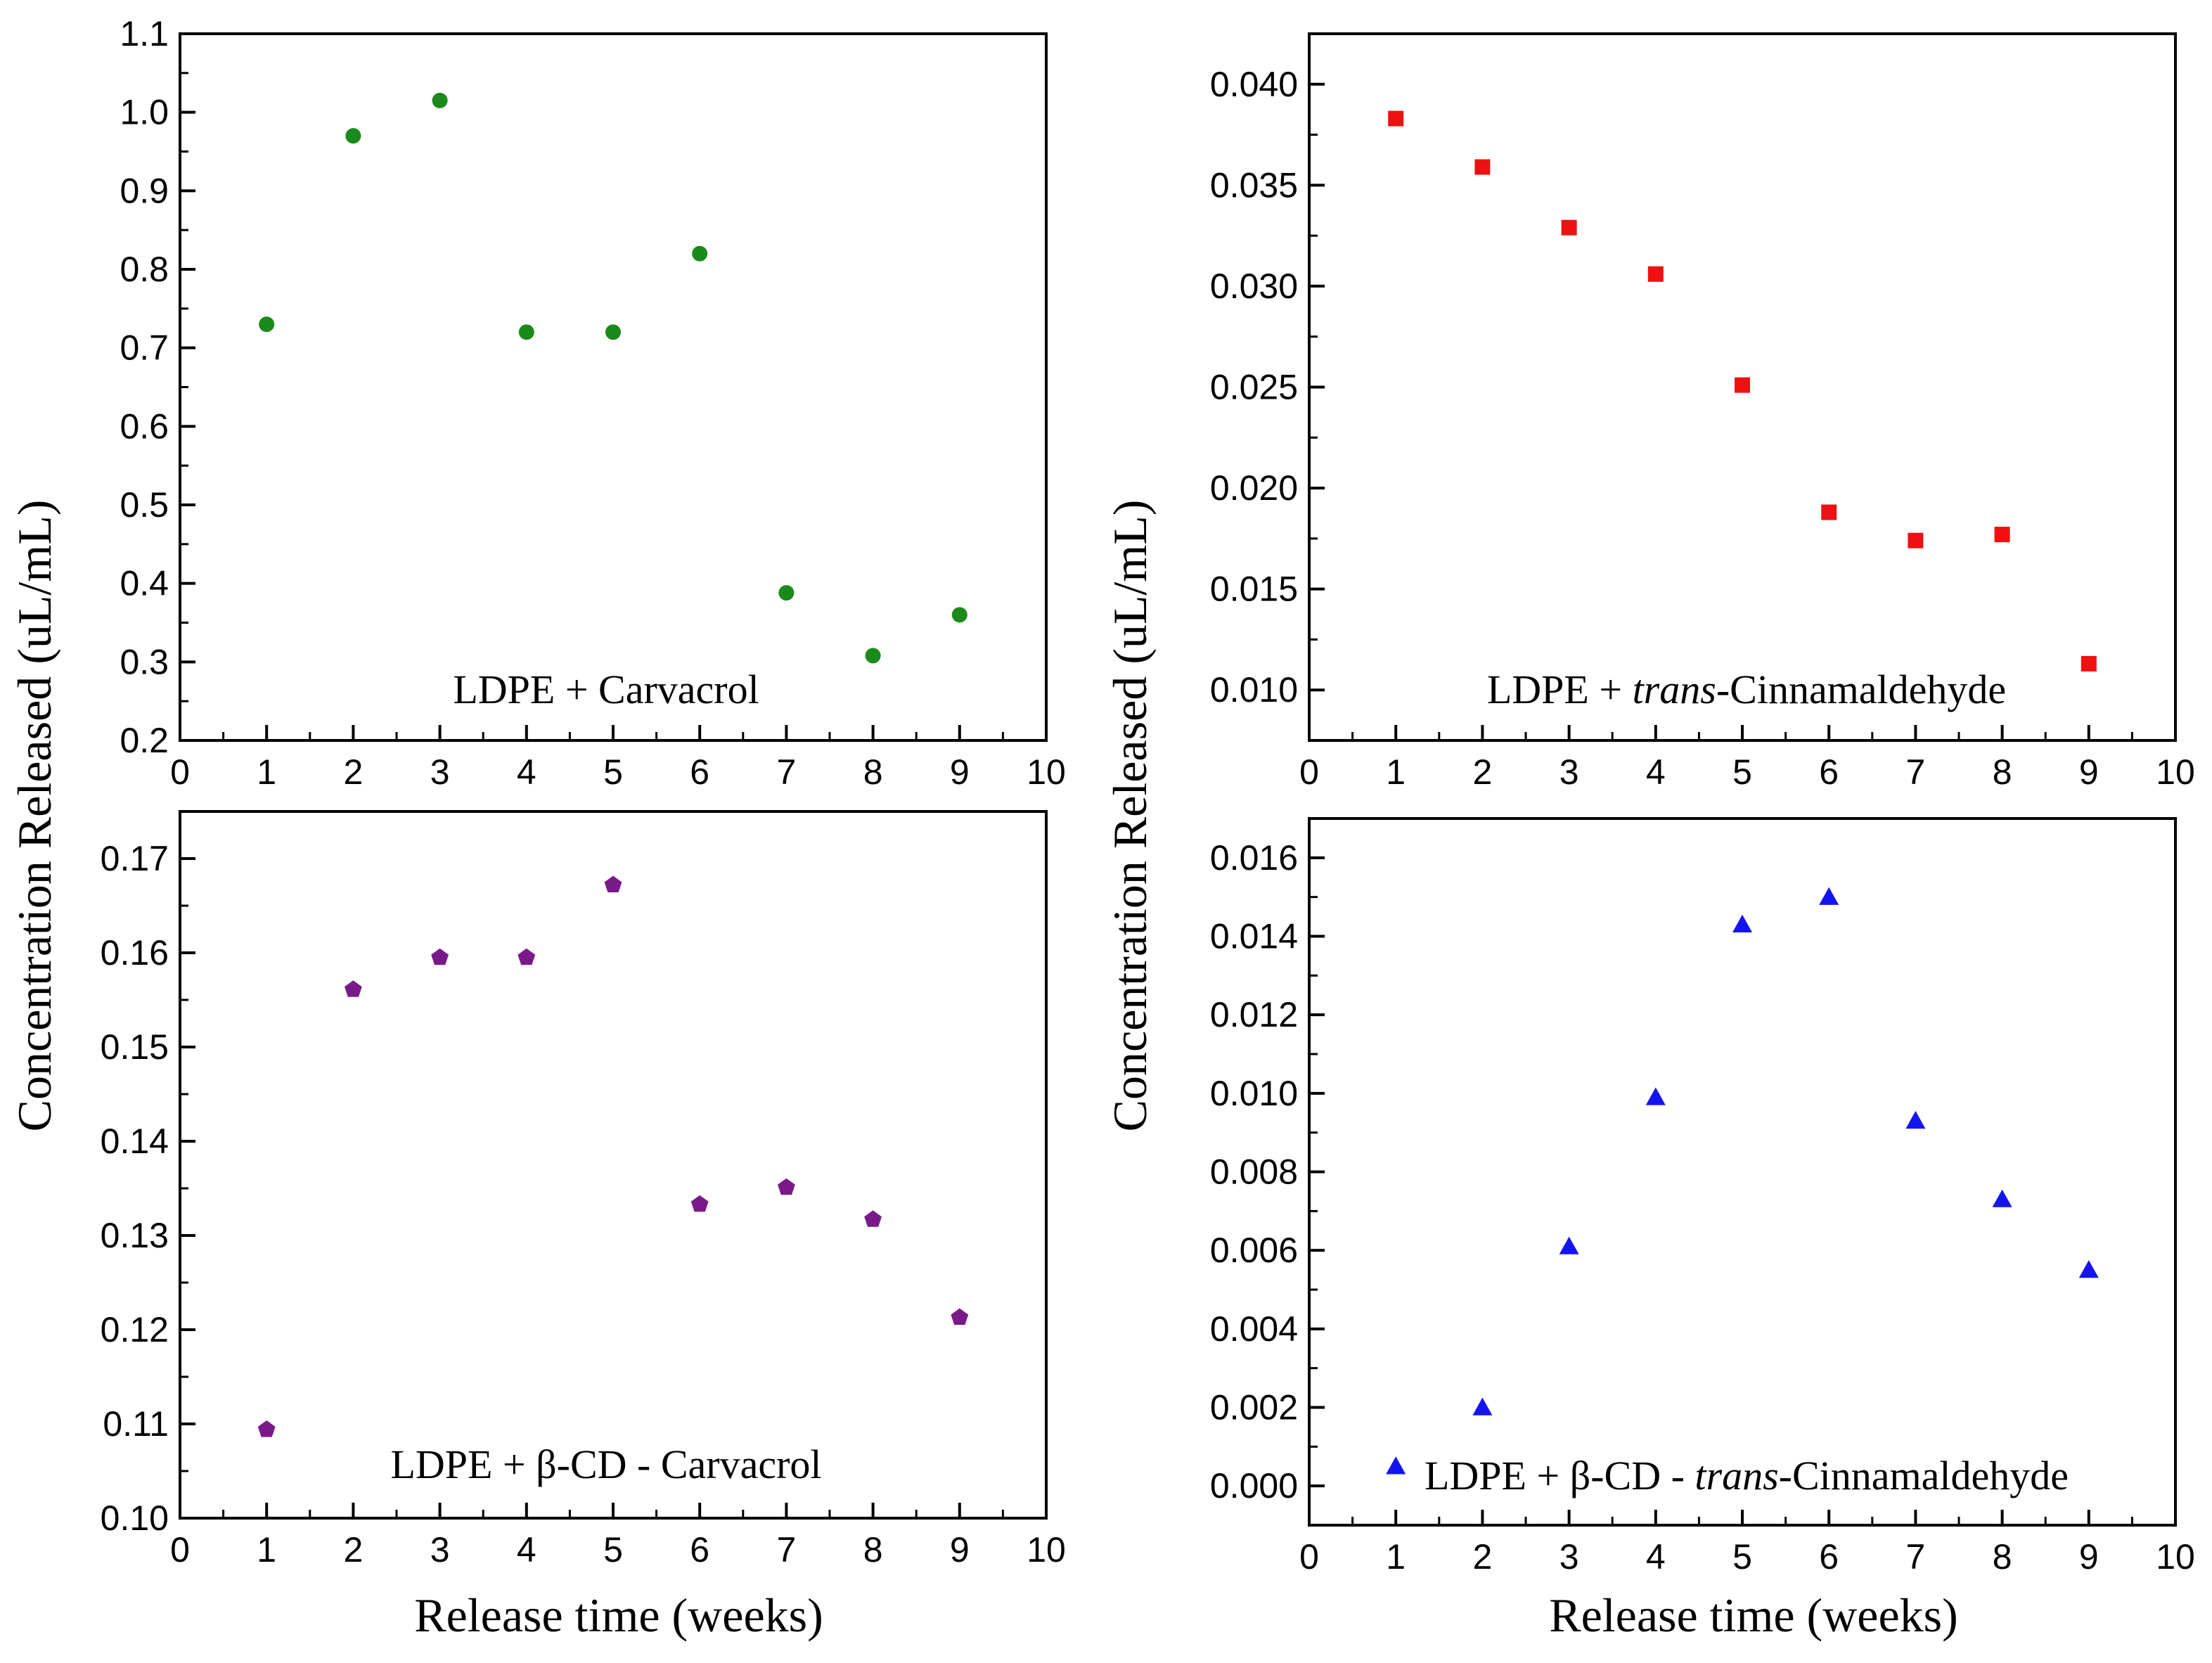 Image resolution: width=2212 pixels, height=1663 pixels. What do you see at coordinates (1254, 488) in the screenshot?
I see `y-tick-label: 0.020` at bounding box center [1254, 488].